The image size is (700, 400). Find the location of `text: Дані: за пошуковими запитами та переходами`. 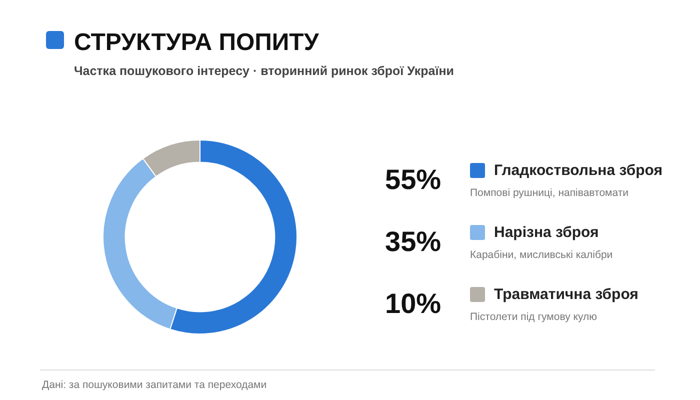

text: Дані: за пошуковими запитами та переходами is located at coordinates (154, 385).